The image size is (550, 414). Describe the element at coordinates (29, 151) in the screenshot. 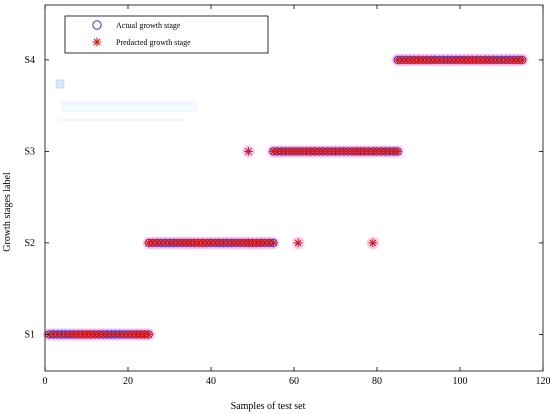

I see `y-tick-label: S3` at that location.